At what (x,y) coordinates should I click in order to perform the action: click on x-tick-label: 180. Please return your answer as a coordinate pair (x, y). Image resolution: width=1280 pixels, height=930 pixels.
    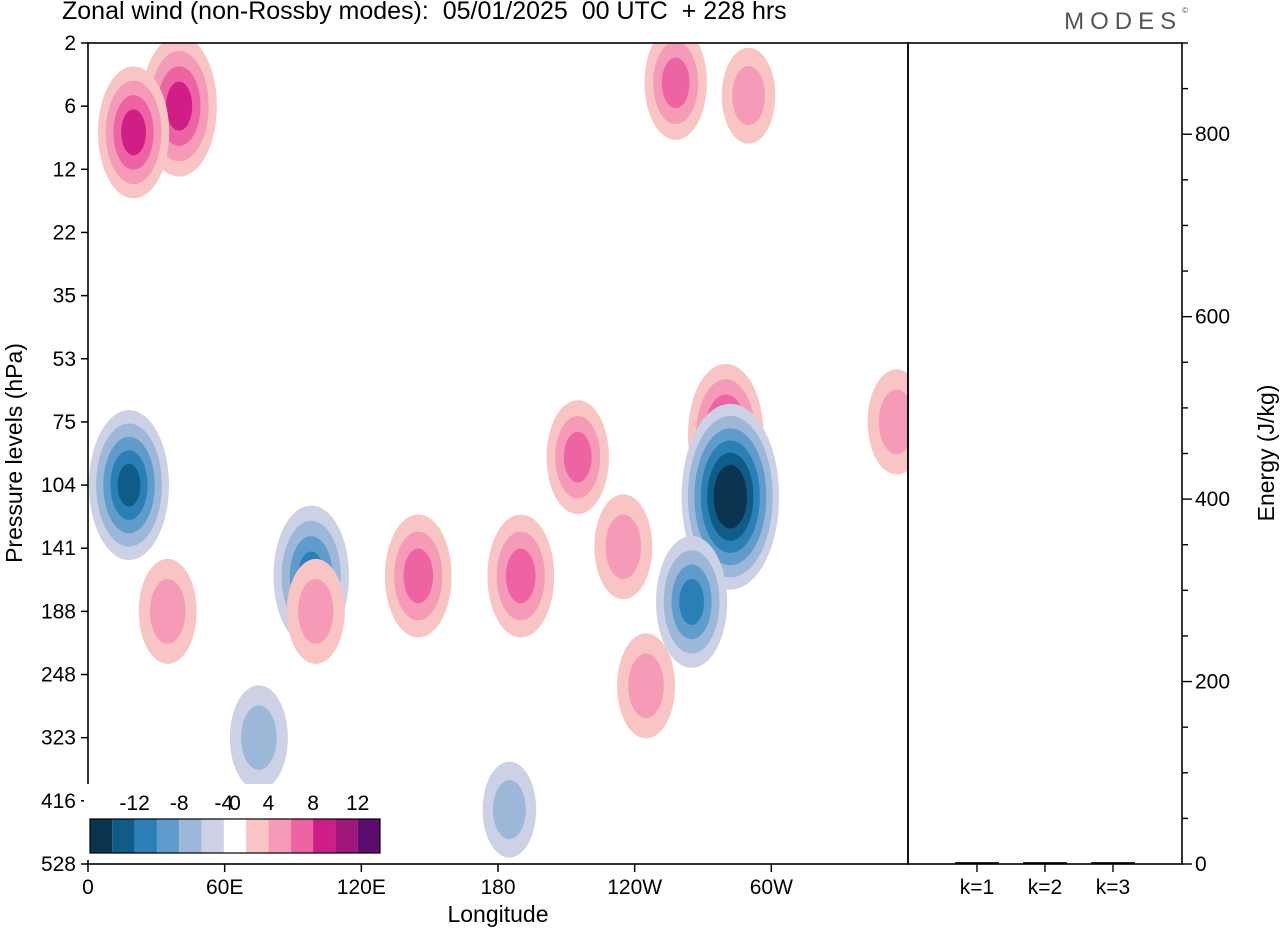
    Looking at the image, I should click on (497, 887).